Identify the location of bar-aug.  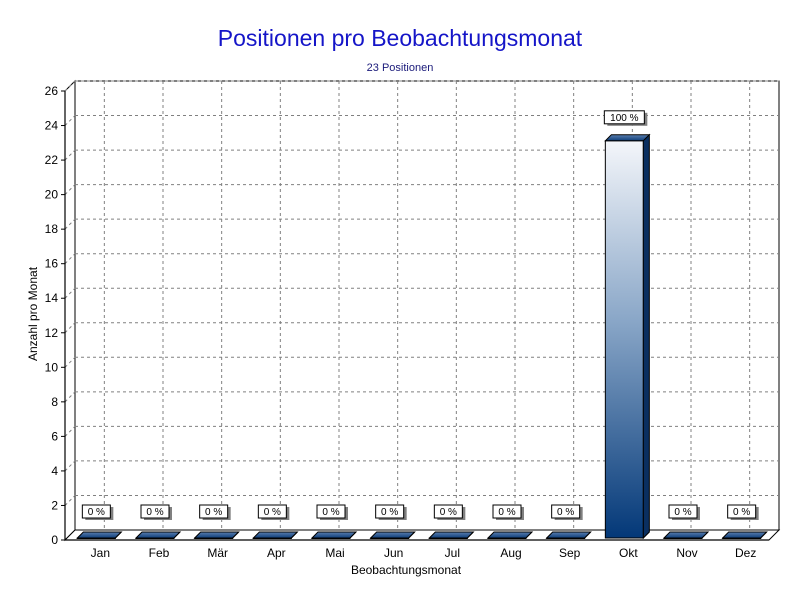
(510, 535).